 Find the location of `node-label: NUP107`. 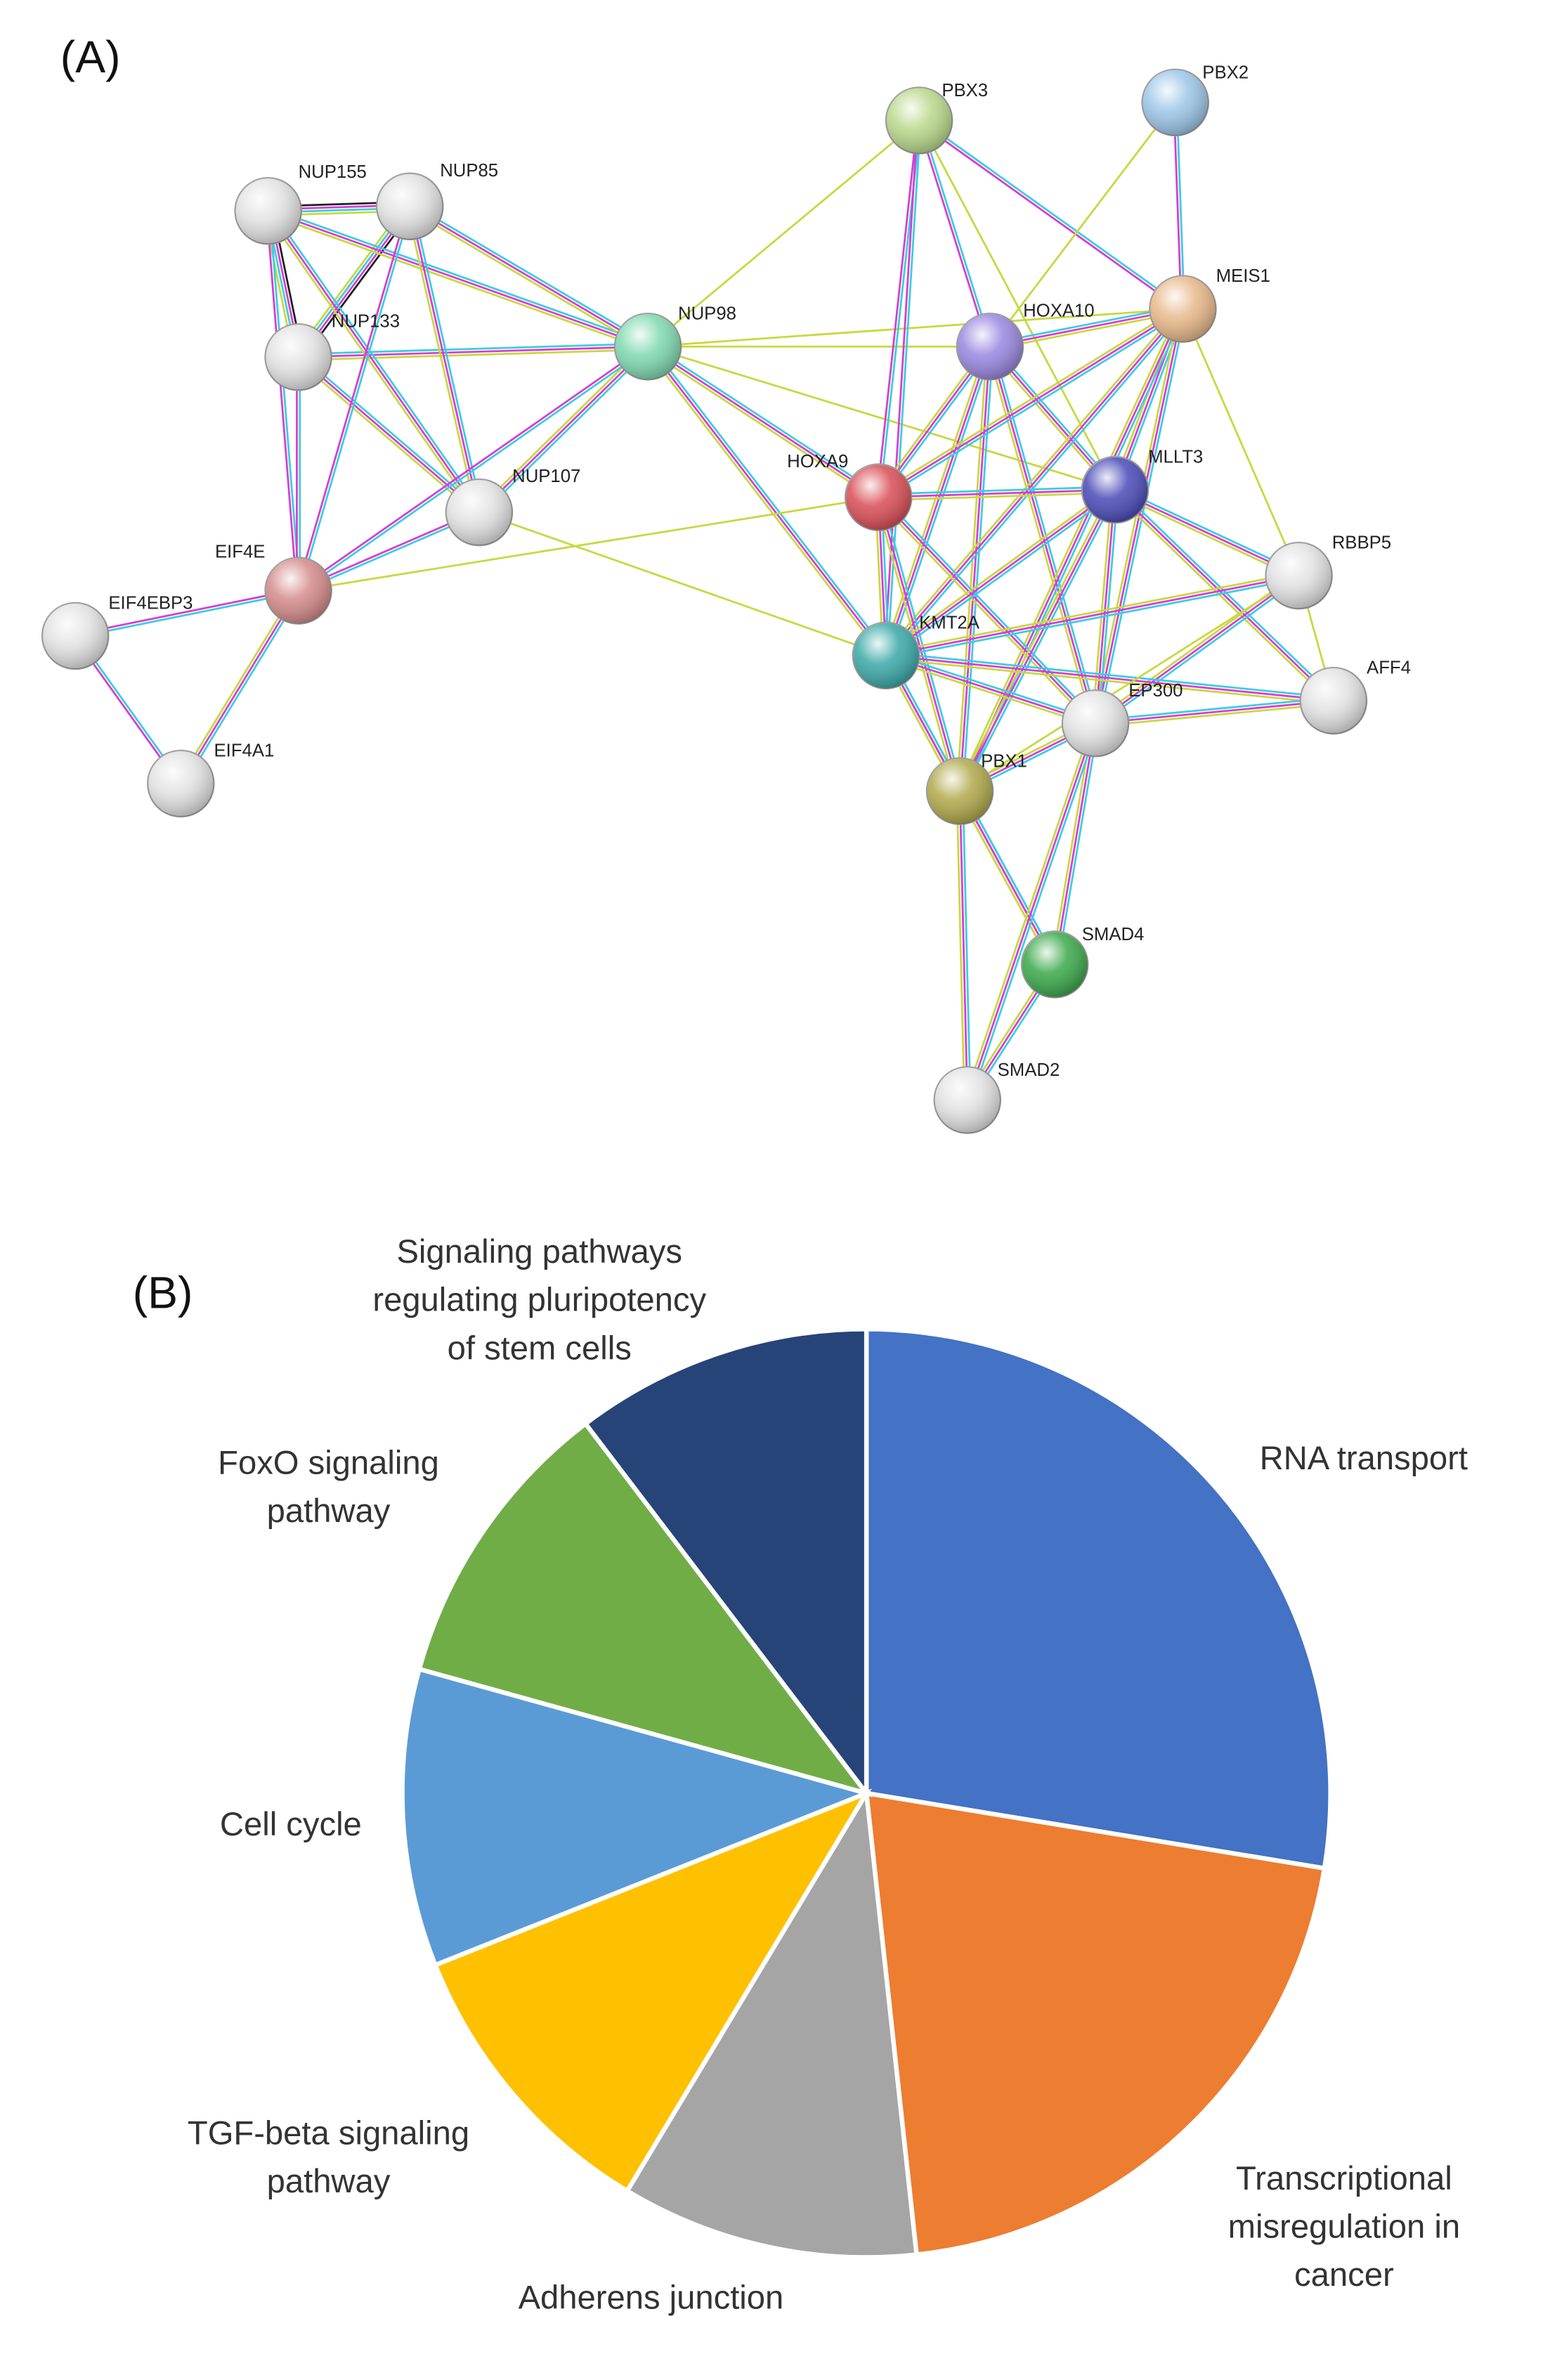

node-label: NUP107 is located at coordinates (546, 476).